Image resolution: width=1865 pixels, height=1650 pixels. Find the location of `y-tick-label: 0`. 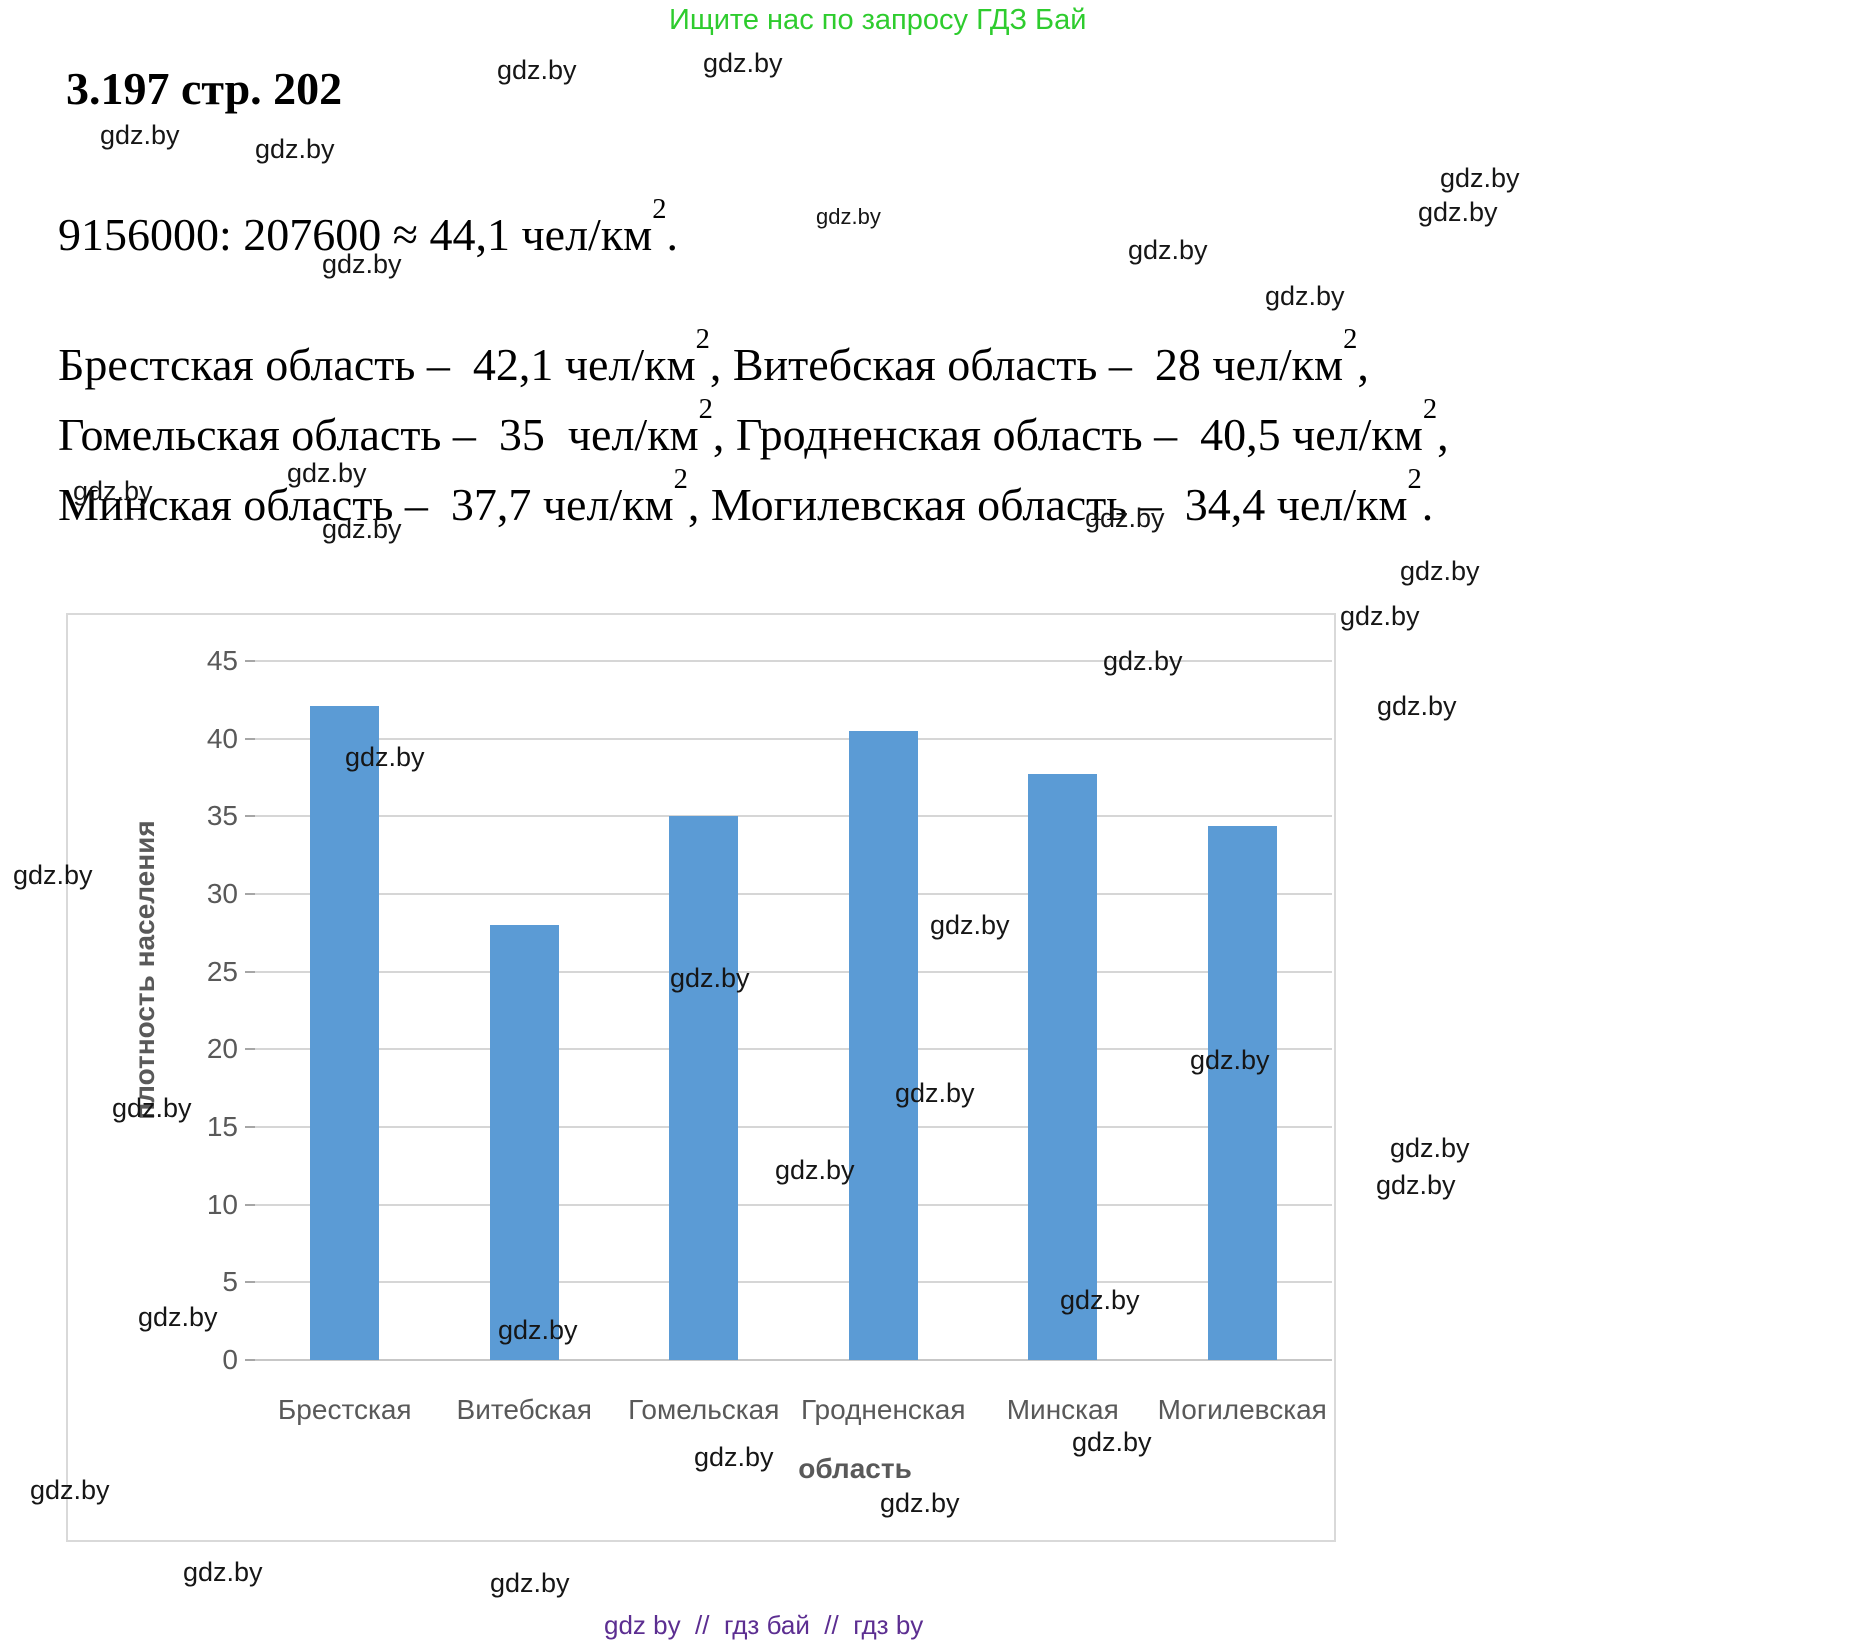

y-tick-label: 0 is located at coordinates (230, 1359).